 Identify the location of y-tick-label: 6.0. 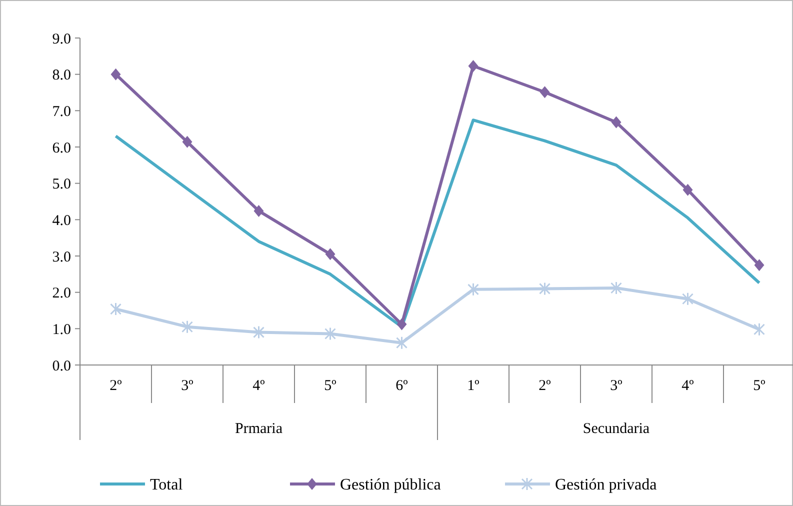
(61, 148).